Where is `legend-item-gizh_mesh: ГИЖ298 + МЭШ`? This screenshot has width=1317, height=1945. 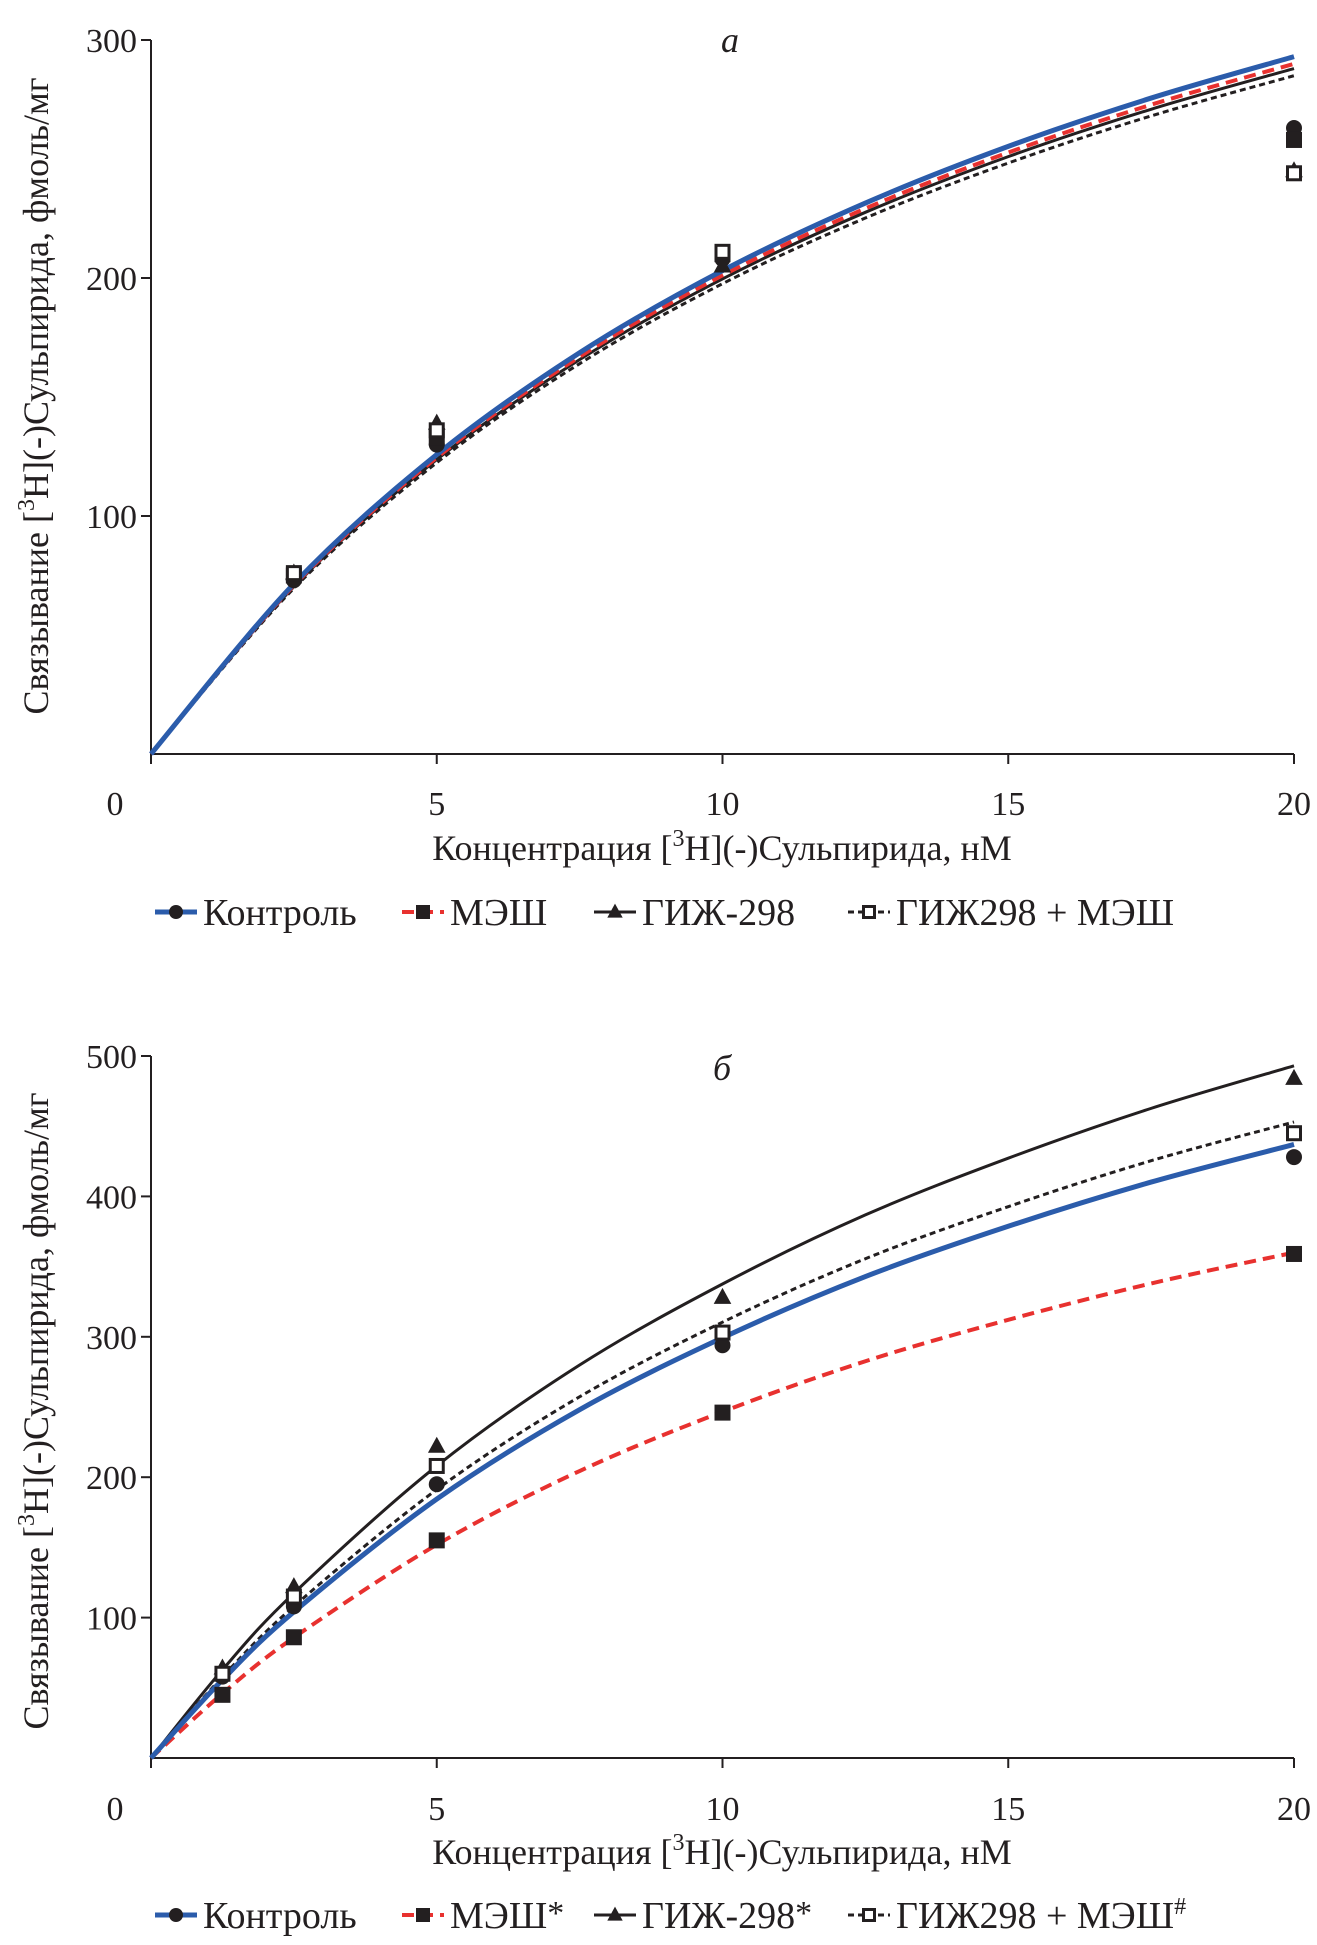 legend-item-gizh_mesh: ГИЖ298 + МЭШ is located at coordinates (1011, 913).